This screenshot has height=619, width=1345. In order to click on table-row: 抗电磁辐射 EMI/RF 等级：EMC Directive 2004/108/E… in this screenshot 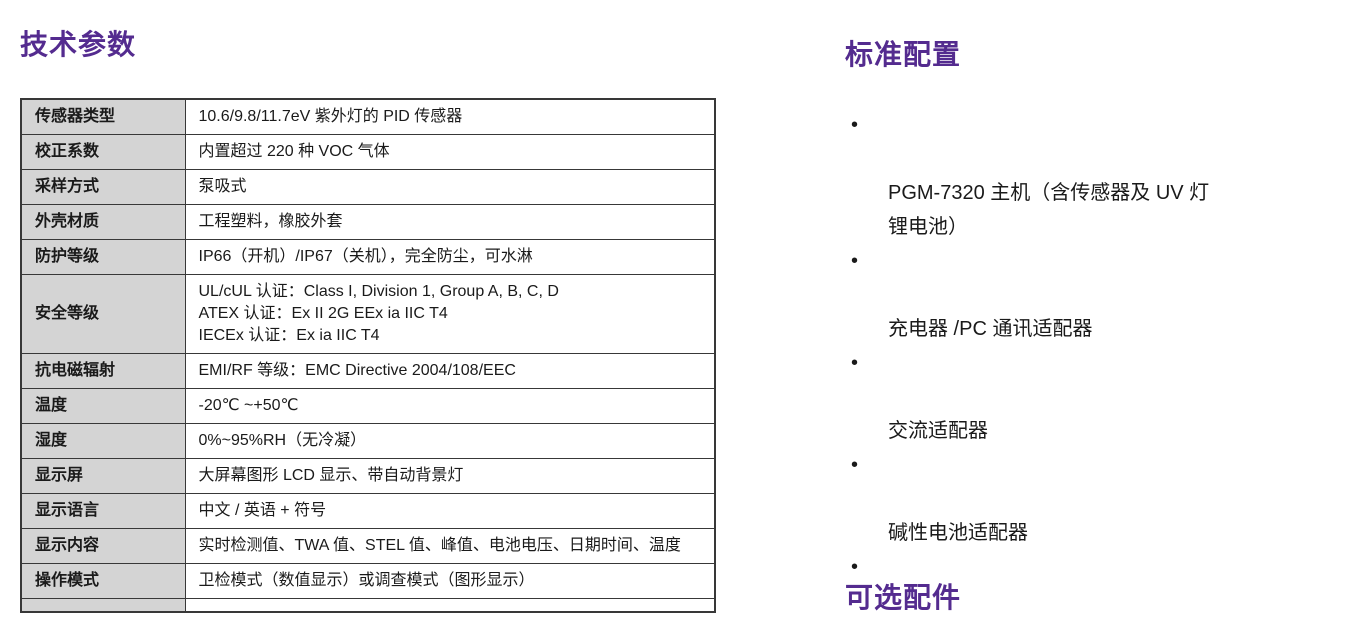, I will do `click(368, 370)`.